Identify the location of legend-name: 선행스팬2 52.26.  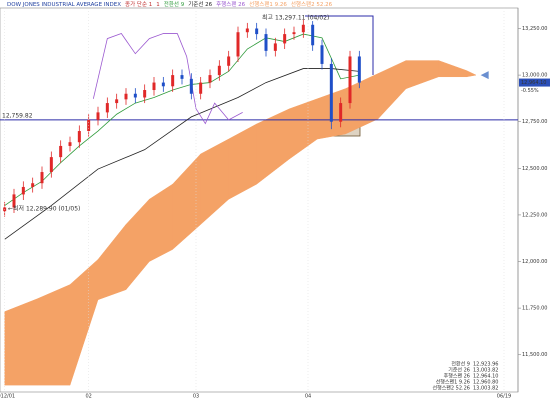
(452, 388).